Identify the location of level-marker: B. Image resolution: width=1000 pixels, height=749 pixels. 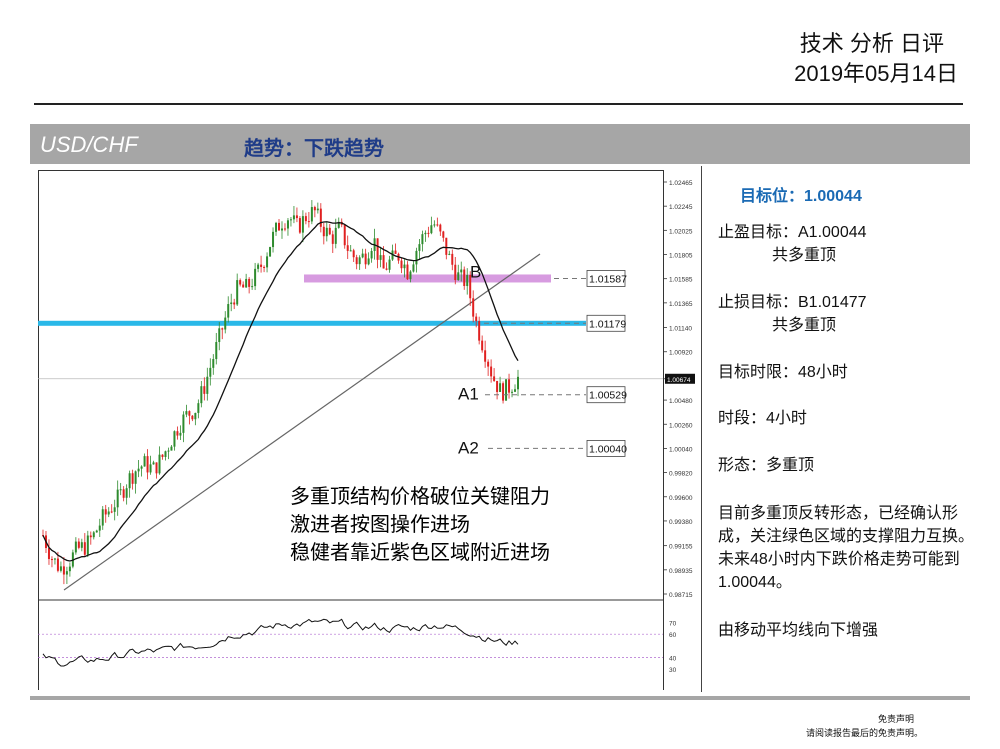
(475, 271).